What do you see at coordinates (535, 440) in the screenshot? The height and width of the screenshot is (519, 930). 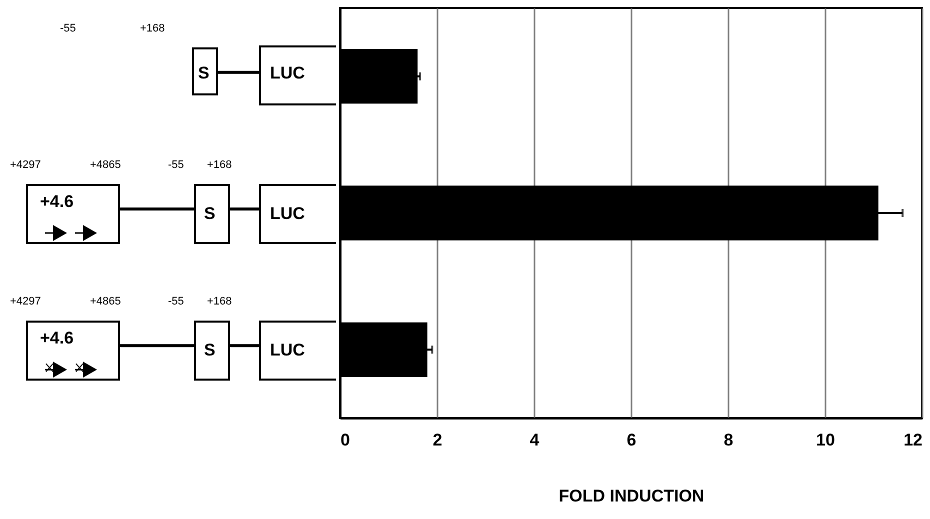 I see `x-tick-label: 4` at bounding box center [535, 440].